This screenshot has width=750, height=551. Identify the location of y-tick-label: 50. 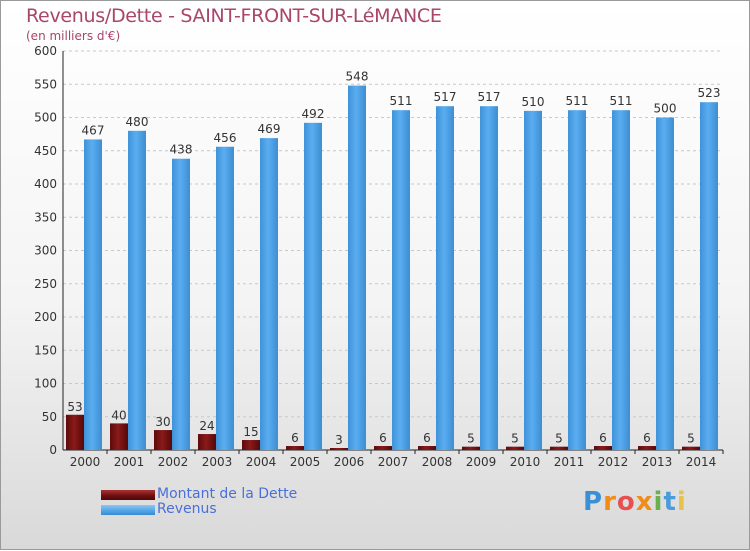
(49, 417).